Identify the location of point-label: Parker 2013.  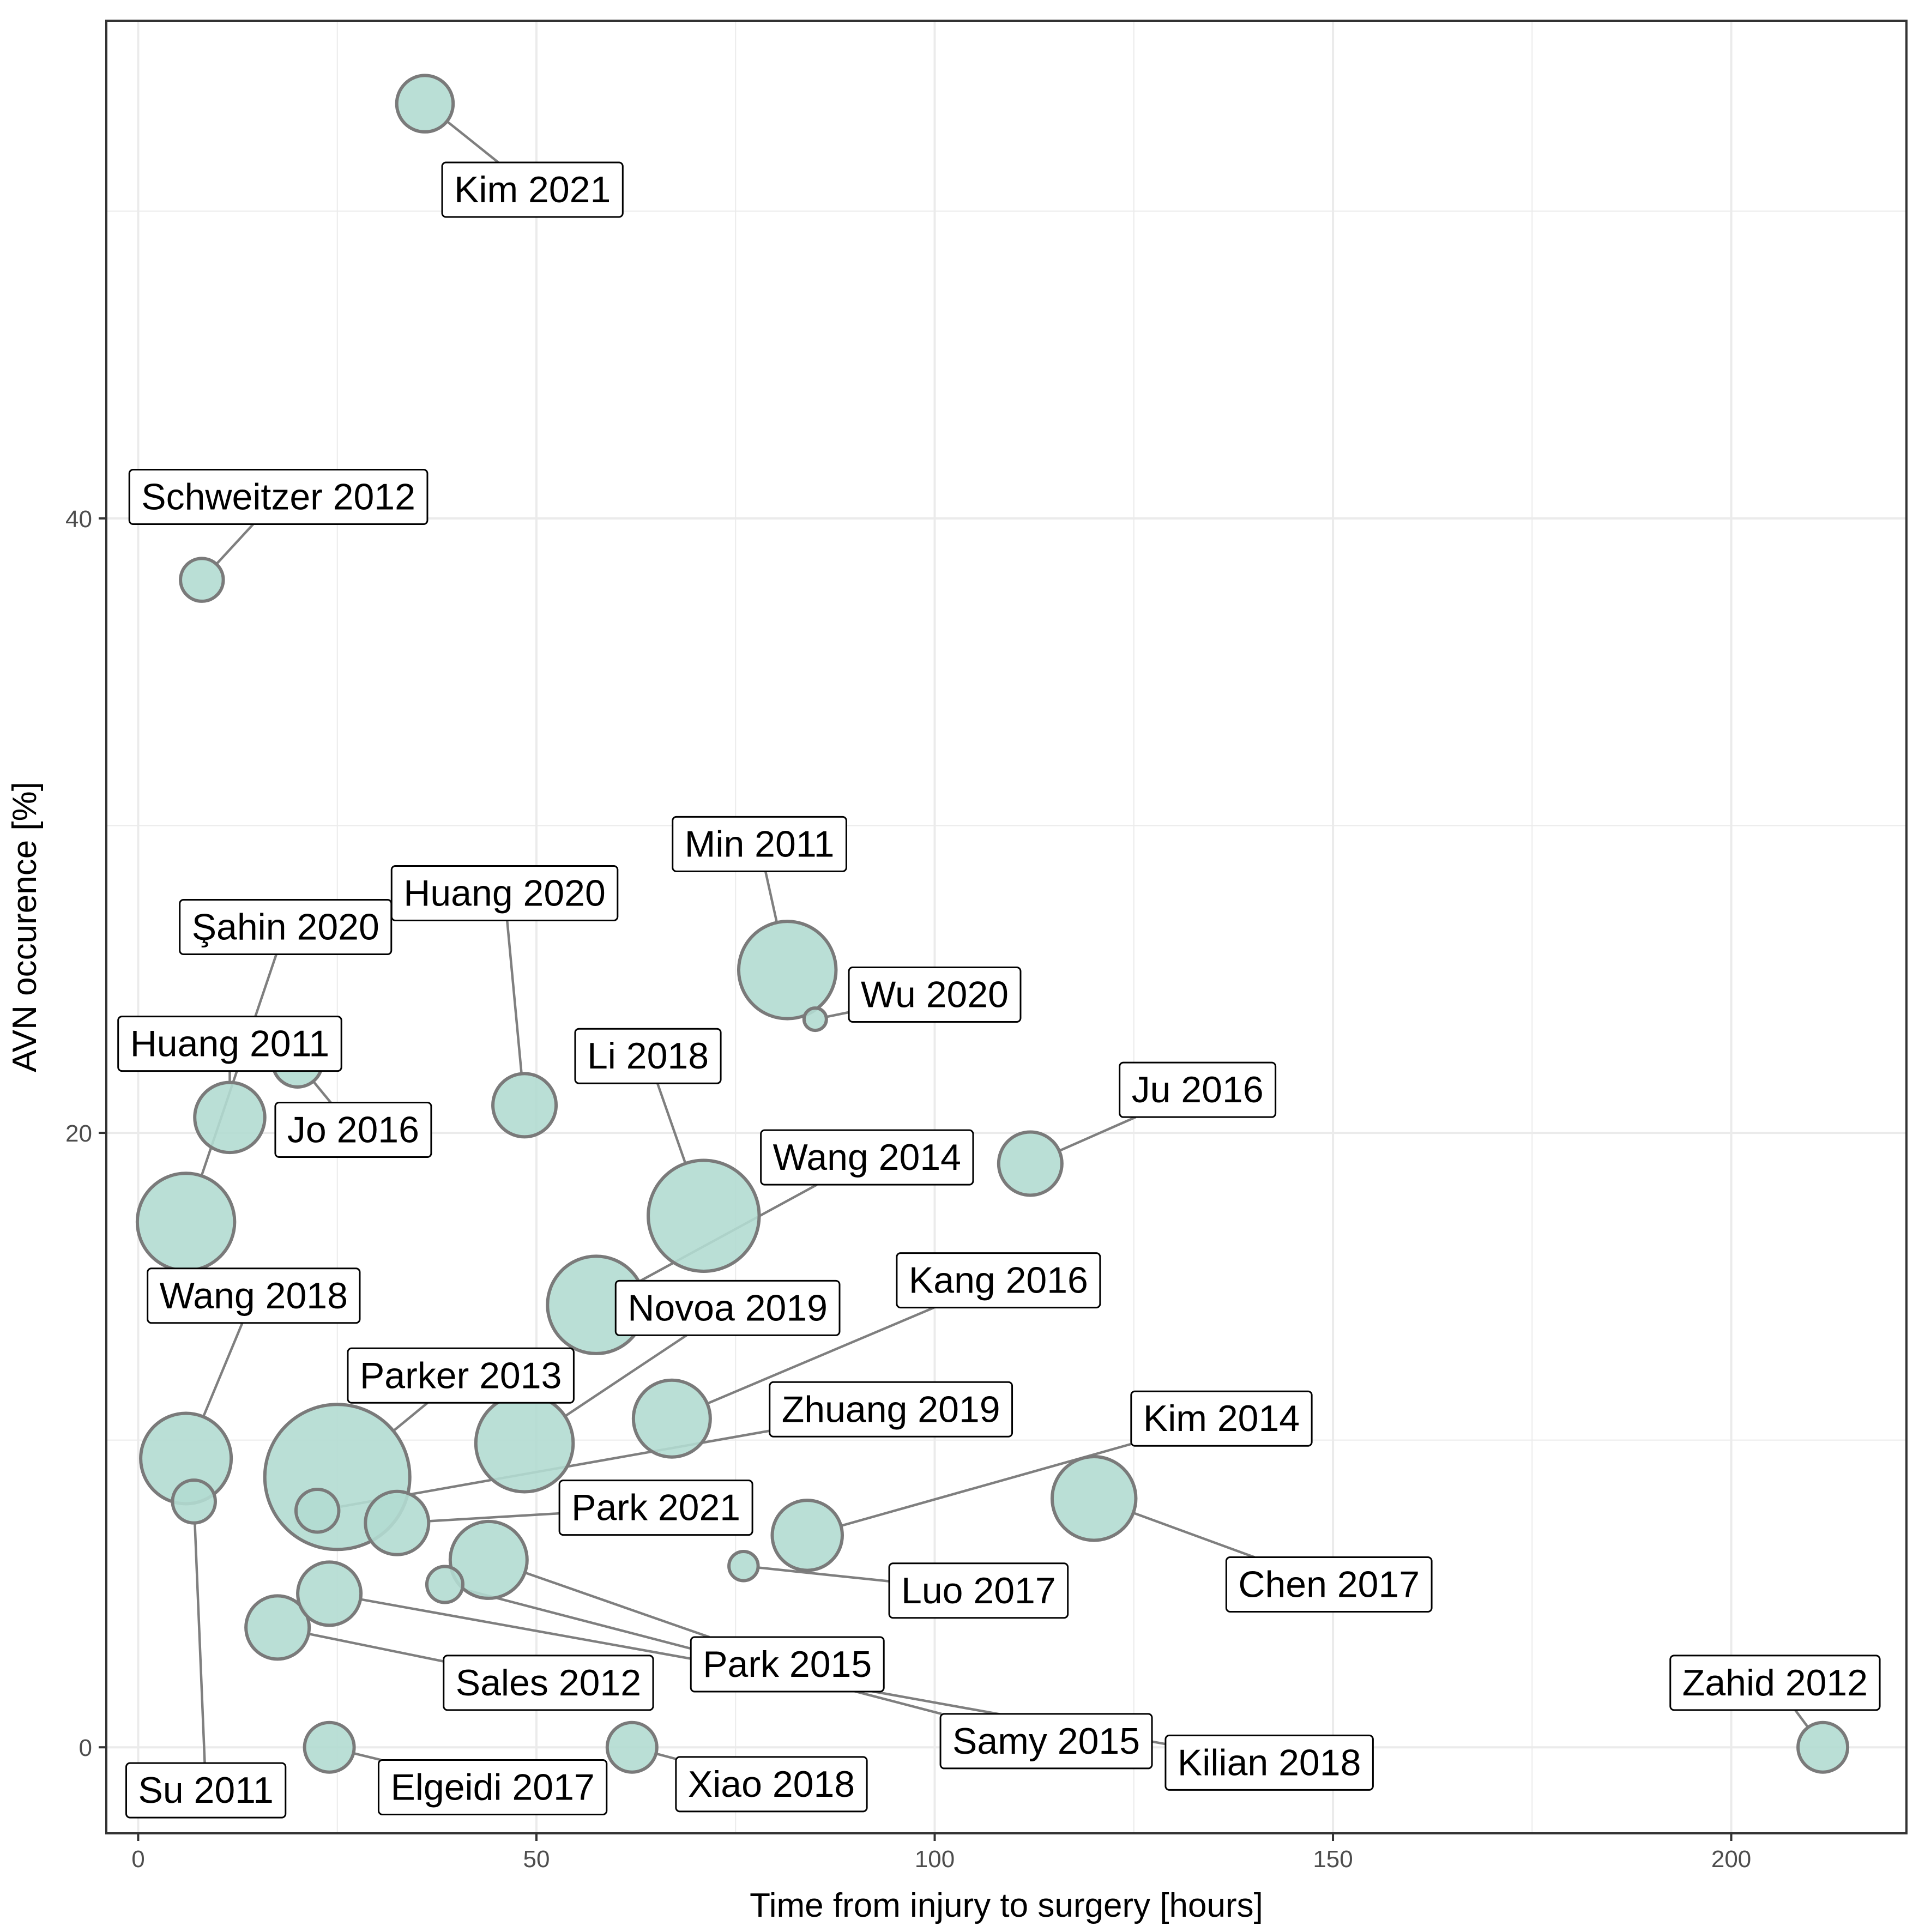
(461, 1375).